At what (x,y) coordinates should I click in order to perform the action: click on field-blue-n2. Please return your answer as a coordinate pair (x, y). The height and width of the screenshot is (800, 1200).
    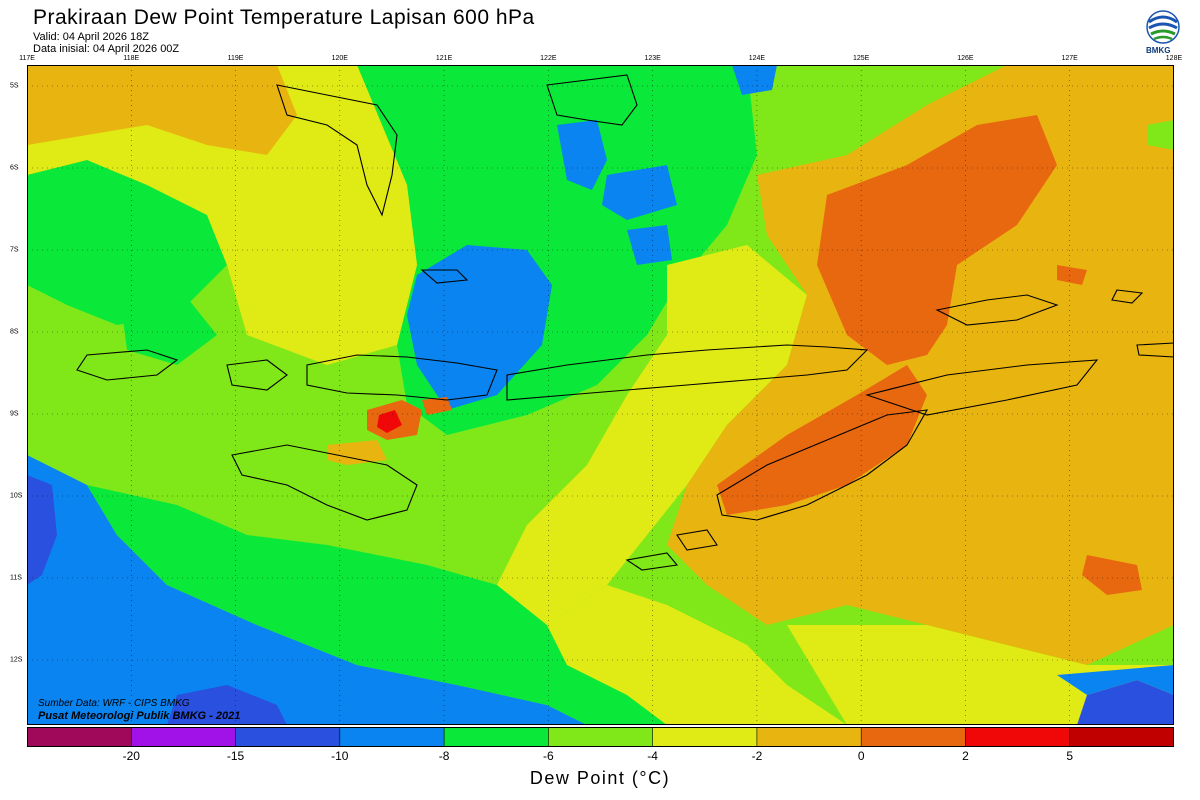
    Looking at the image, I should click on (582, 155).